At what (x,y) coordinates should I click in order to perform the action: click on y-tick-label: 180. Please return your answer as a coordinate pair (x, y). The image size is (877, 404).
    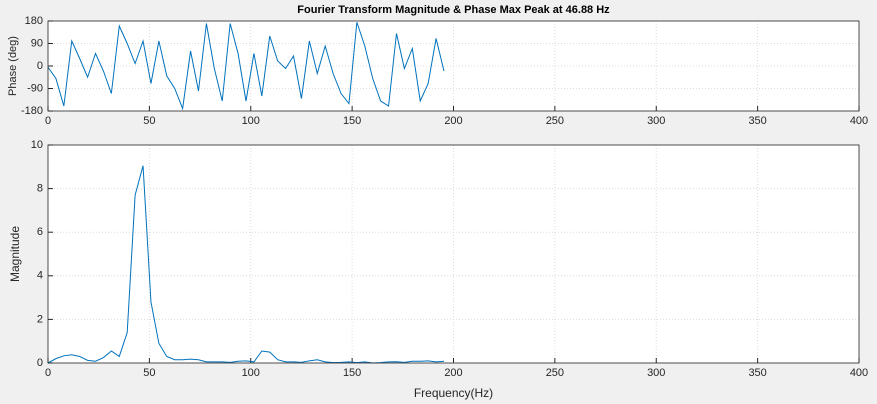
    Looking at the image, I should click on (34, 21).